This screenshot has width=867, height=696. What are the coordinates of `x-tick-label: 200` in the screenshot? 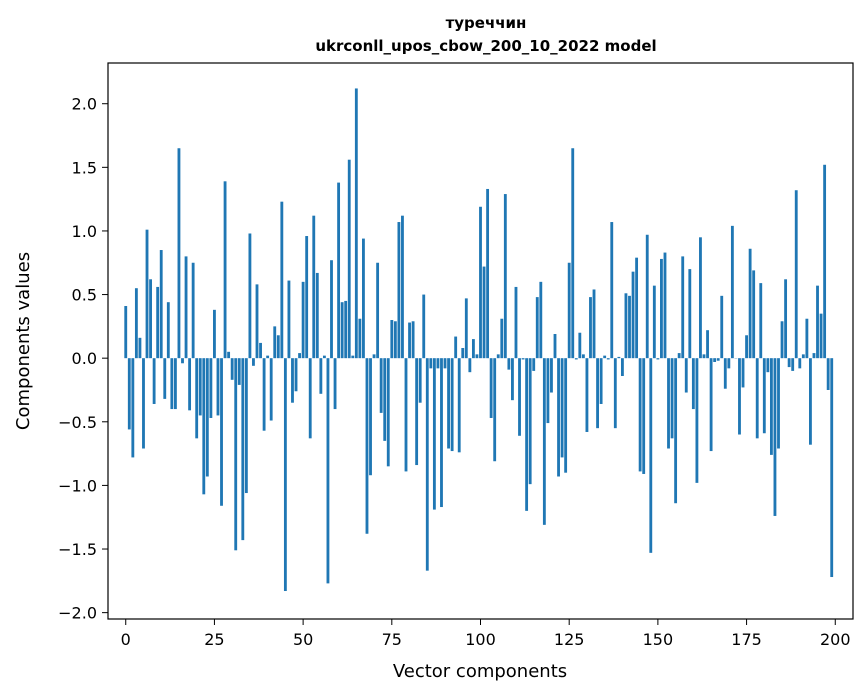 It's located at (835, 639).